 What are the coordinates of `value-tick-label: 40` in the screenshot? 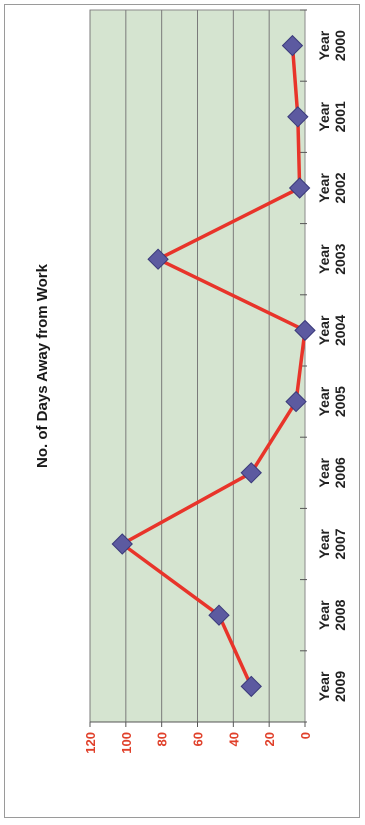 It's located at (233, 739).